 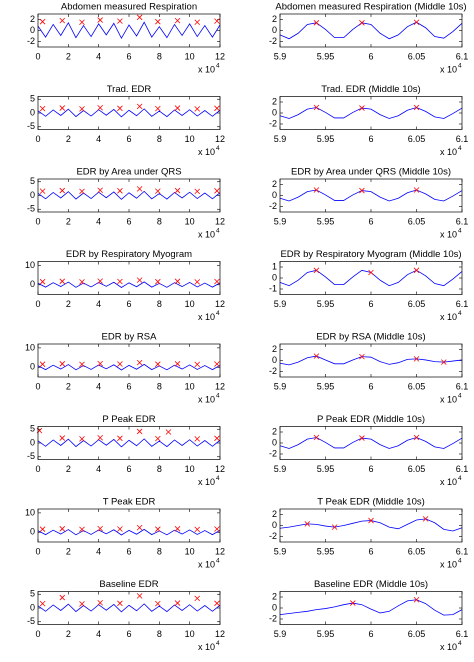 What do you see at coordinates (371, 172) in the screenshot?
I see `plot-title: EDR by Area under QRS (Middle 10s)` at bounding box center [371, 172].